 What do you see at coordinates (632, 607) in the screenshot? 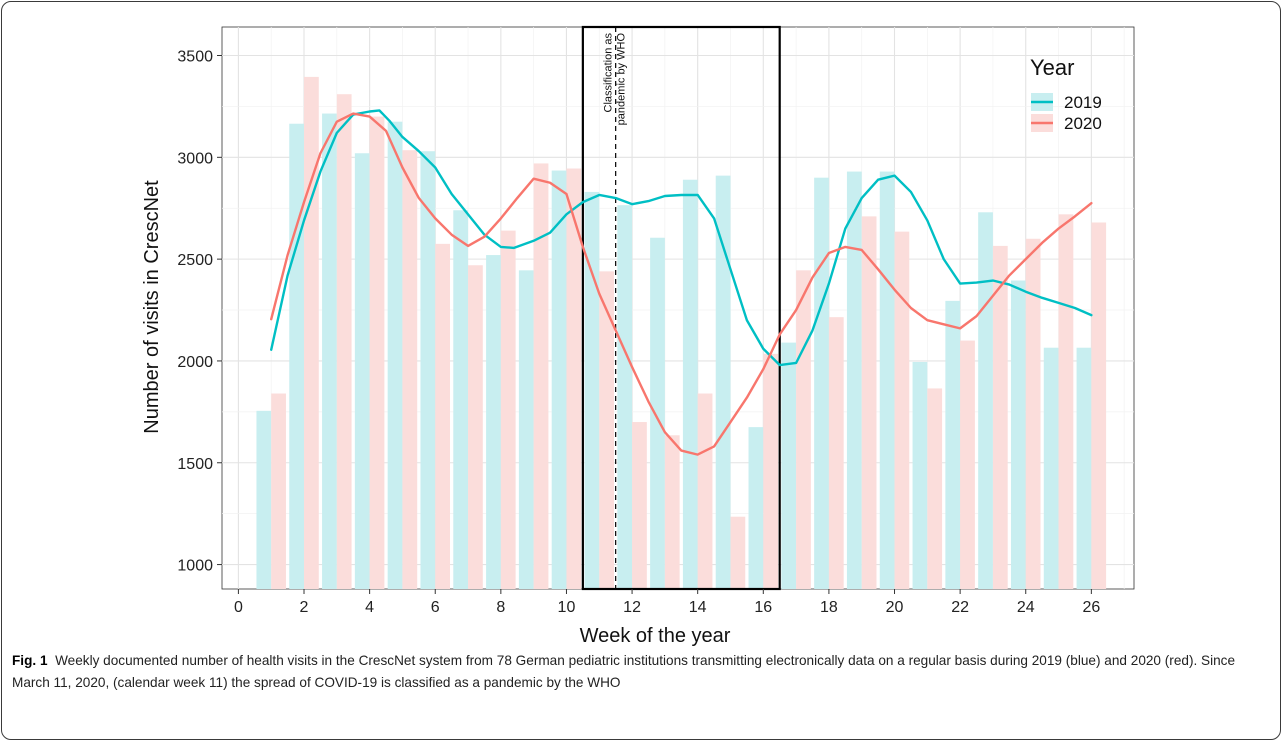
I see `x-tick-label: 12` at bounding box center [632, 607].